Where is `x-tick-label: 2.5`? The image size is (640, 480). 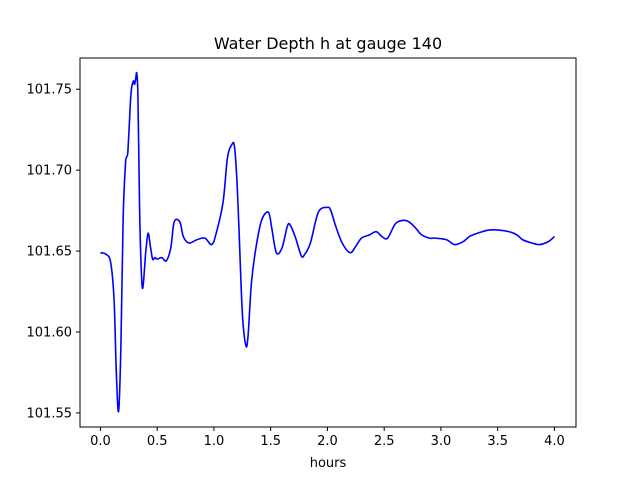 x-tick-label: 2.5 is located at coordinates (384, 441).